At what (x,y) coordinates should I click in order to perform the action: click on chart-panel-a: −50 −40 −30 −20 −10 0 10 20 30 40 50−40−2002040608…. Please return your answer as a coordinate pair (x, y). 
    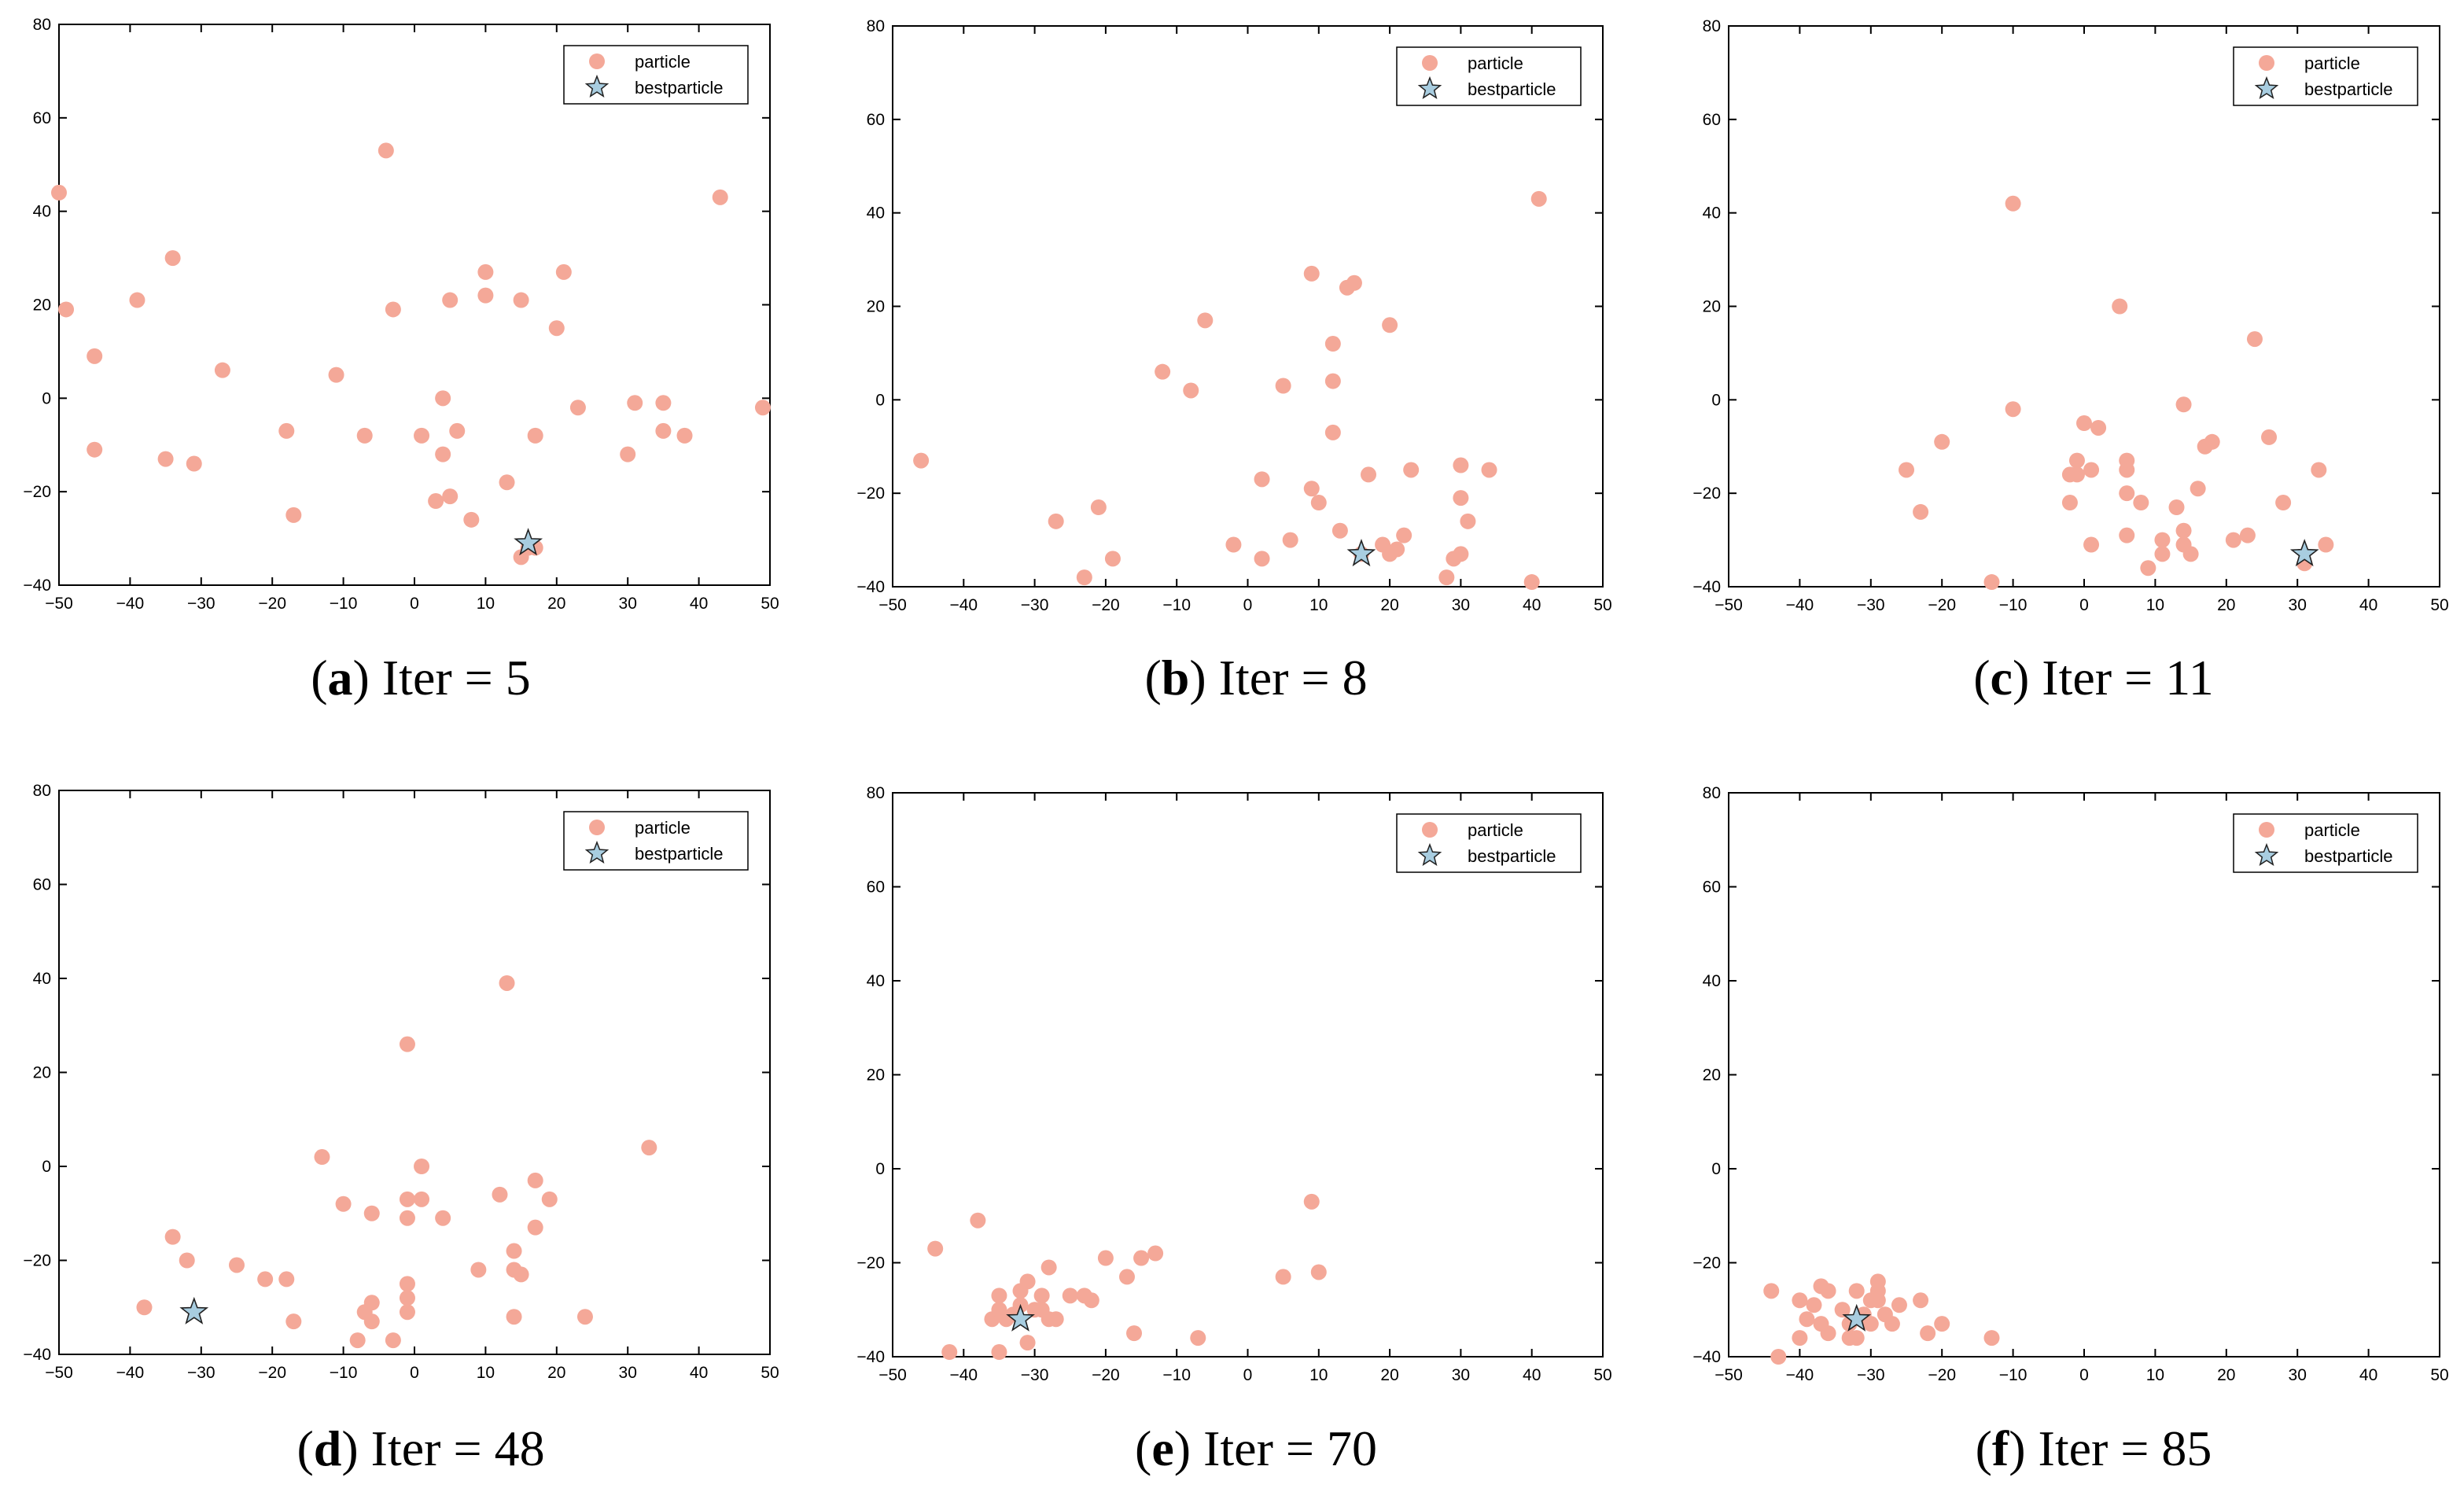
    Looking at the image, I should click on (401, 314).